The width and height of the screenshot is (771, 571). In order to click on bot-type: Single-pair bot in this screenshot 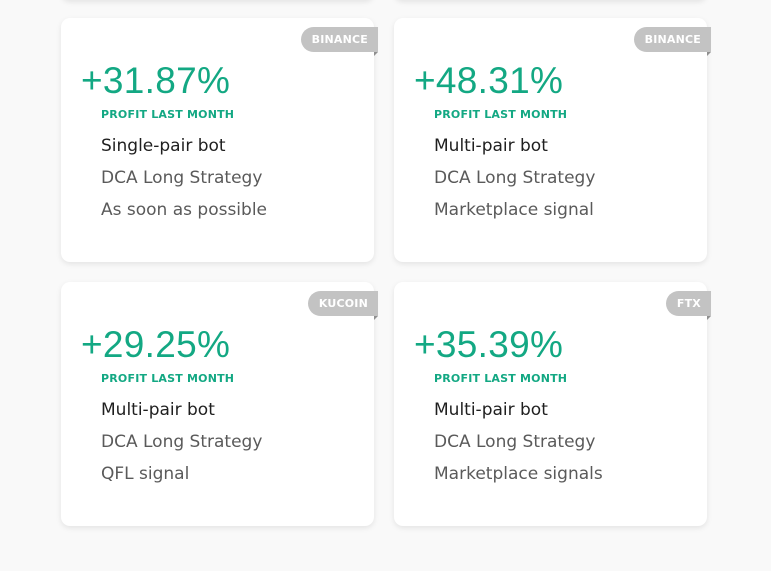, I will do `click(163, 146)`.